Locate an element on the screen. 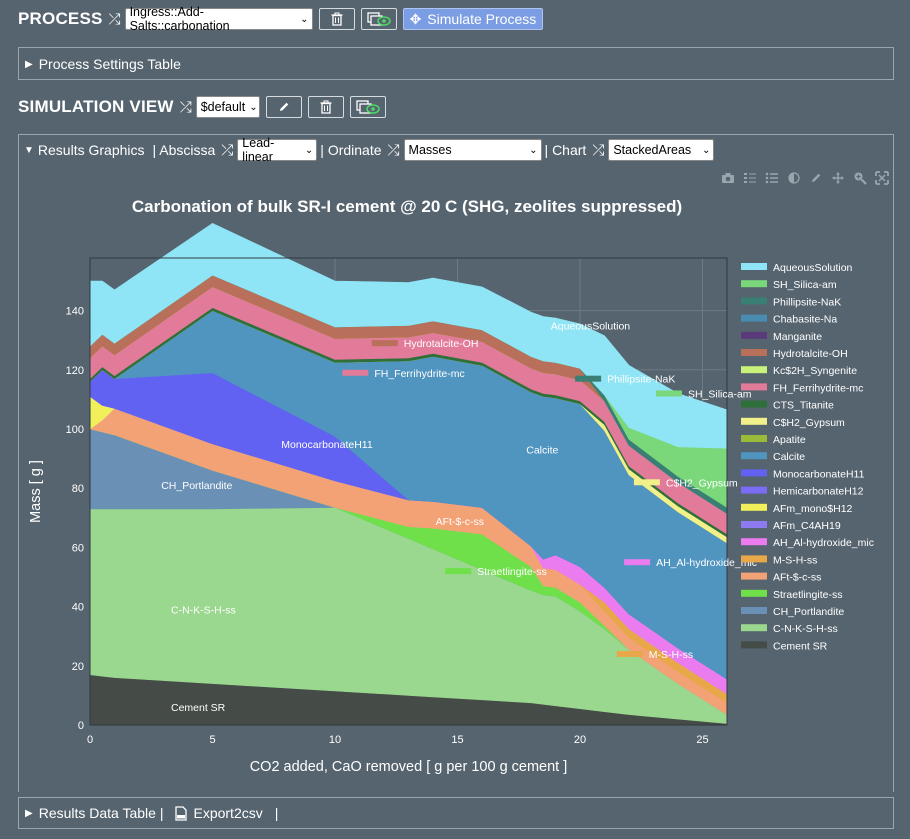 This screenshot has width=910, height=839. edit-simulation-button is located at coordinates (283, 107).